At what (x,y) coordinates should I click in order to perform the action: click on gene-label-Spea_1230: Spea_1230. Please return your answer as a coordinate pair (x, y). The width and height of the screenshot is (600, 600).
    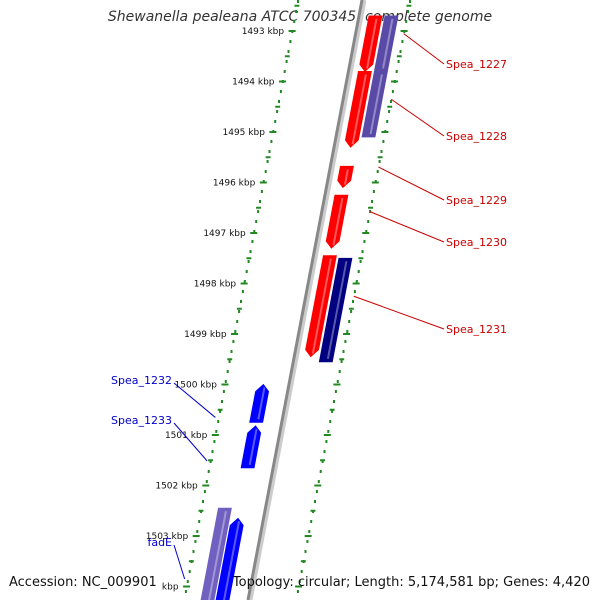
    Looking at the image, I should click on (476, 242).